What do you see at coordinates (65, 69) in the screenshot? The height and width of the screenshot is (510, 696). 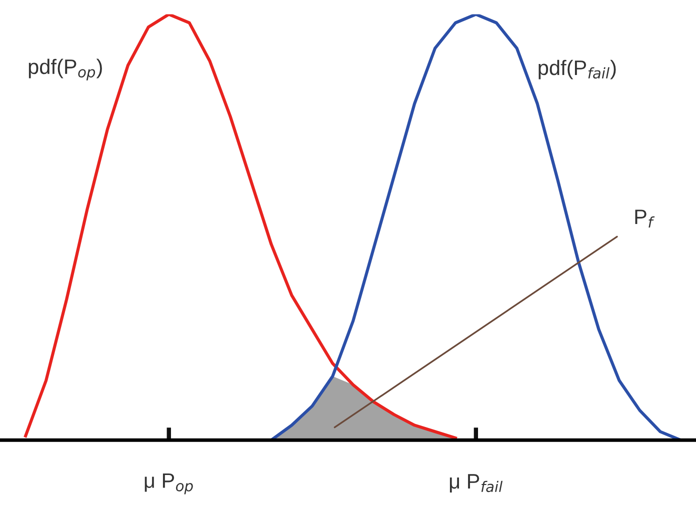 I see `series-label: pdf(P$_{op}$)` at bounding box center [65, 69].